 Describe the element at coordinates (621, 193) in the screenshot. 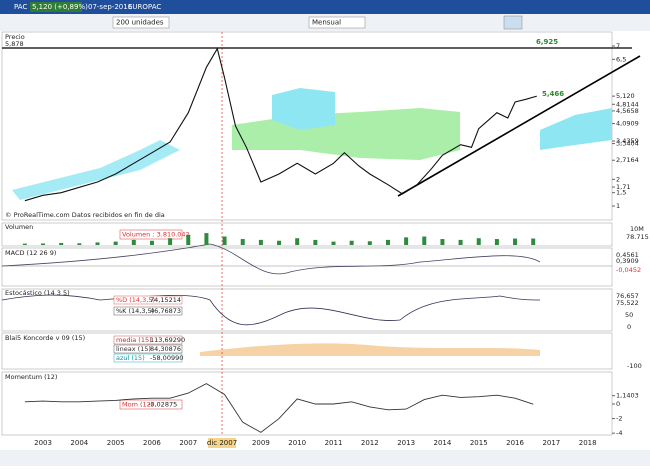

I see `y-tick-label: 1,5` at that location.